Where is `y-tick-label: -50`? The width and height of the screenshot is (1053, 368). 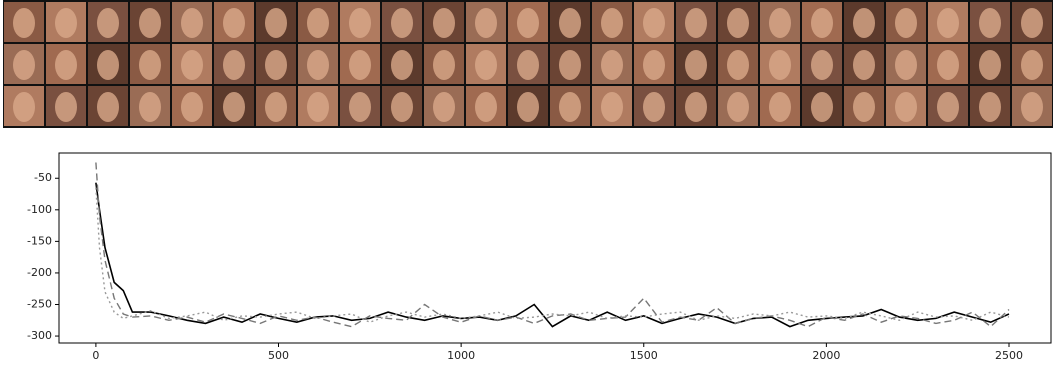
y-tick-label: -50 is located at coordinates (43, 177).